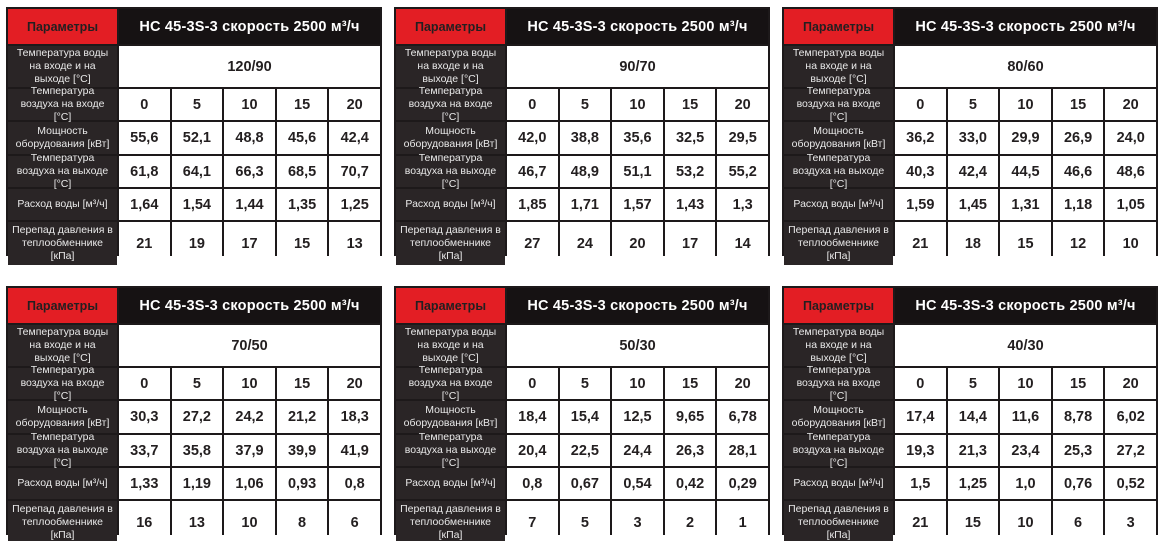 The image size is (1169, 541). Describe the element at coordinates (920, 204) in the screenshot. I see `water-flow-value: 1,59` at that location.